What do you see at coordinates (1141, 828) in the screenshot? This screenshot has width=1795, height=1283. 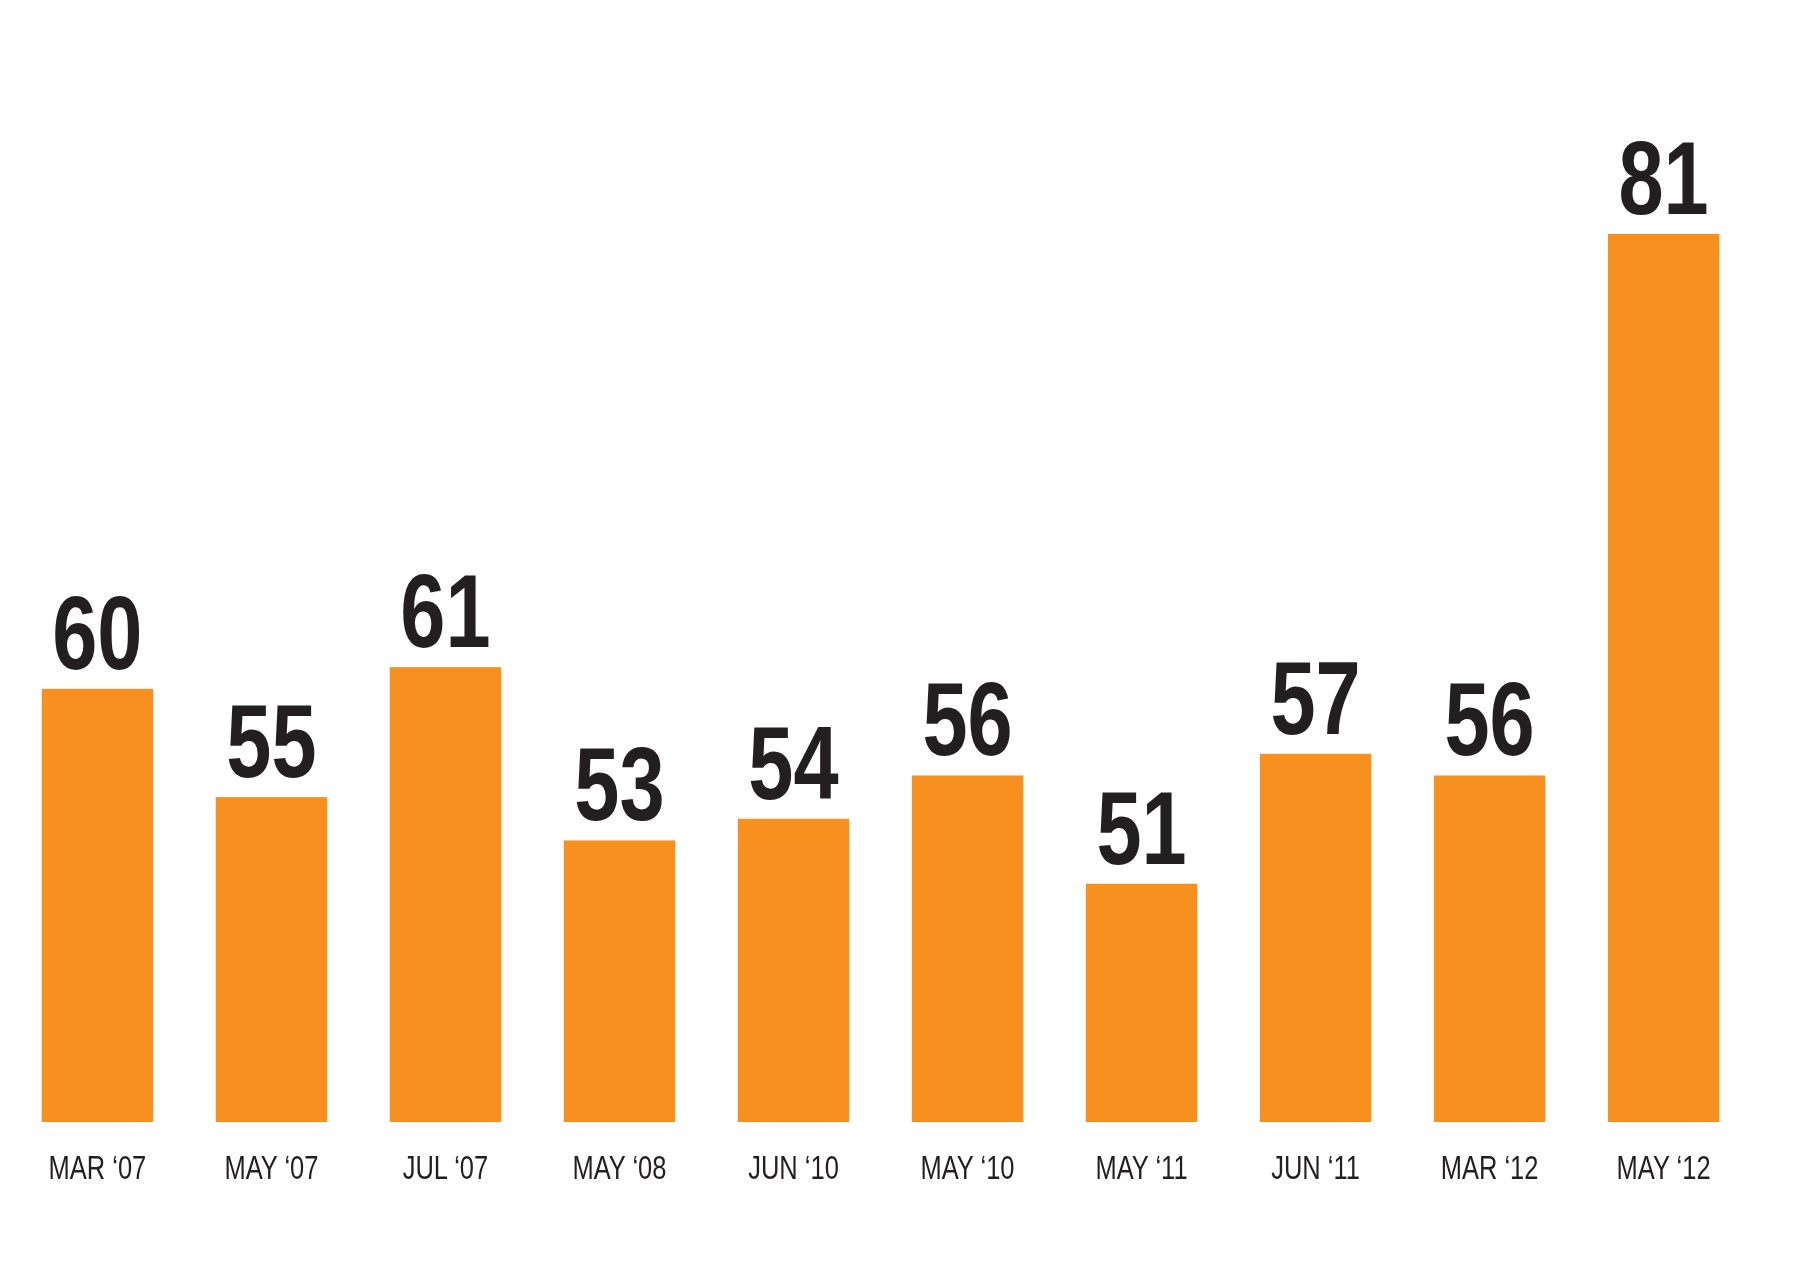 I see `data-label: 51` at bounding box center [1141, 828].